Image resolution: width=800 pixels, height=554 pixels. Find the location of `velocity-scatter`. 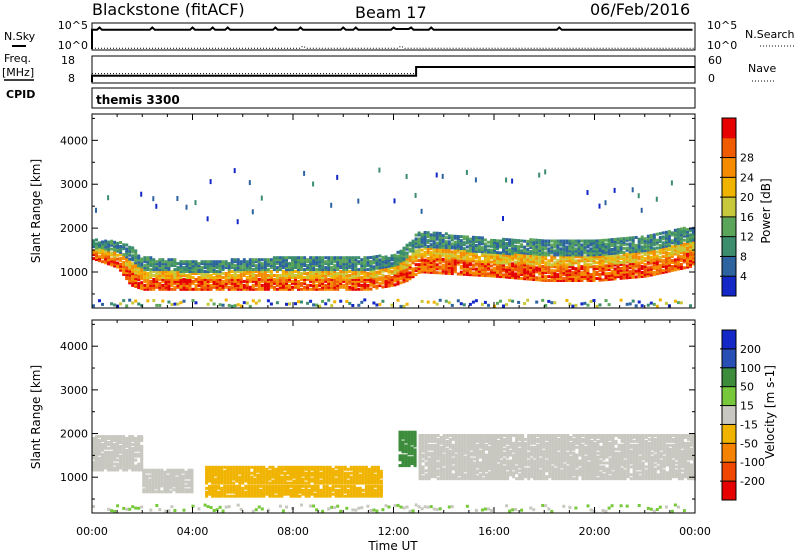

velocity-scatter is located at coordinates (394, 471).